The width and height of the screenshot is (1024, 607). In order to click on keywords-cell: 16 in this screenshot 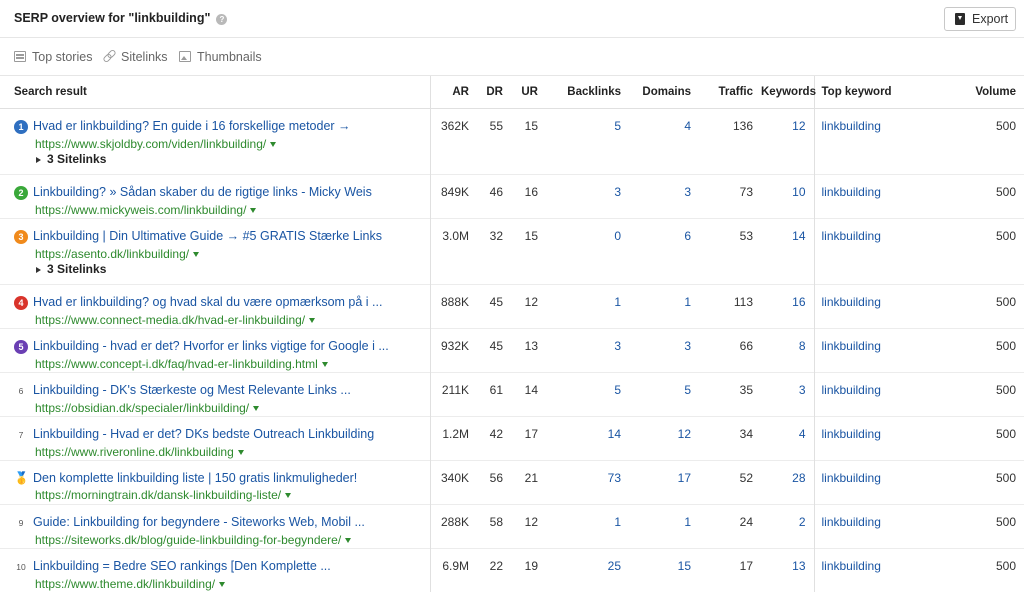, I will do `click(788, 305)`.